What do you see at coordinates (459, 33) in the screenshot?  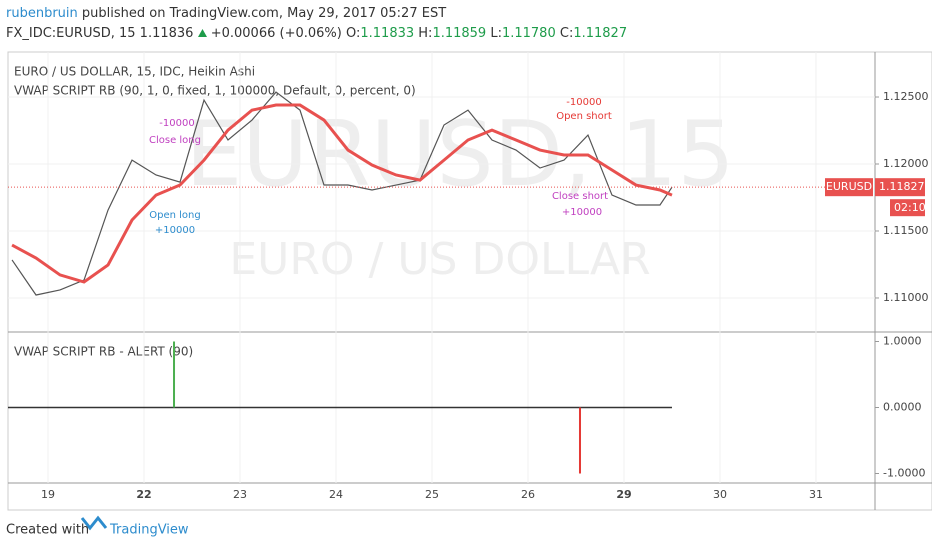 I see `high: 1.11859` at bounding box center [459, 33].